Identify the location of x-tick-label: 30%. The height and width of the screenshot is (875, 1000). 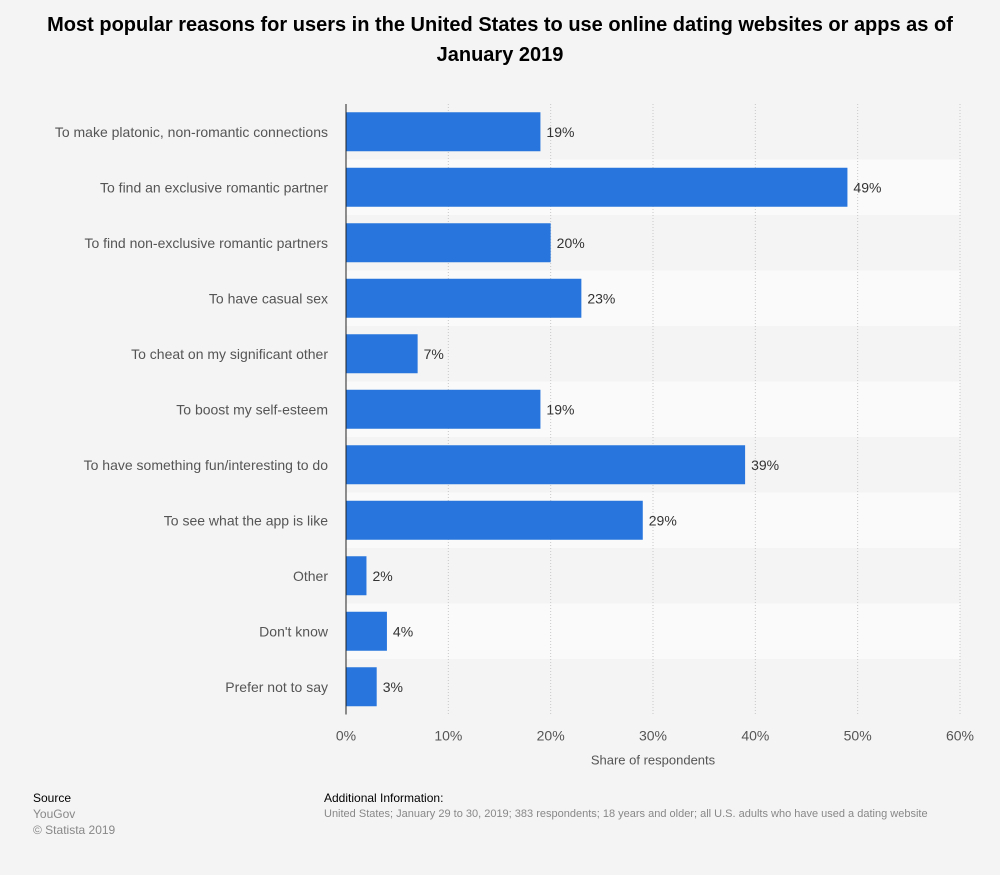
(653, 736).